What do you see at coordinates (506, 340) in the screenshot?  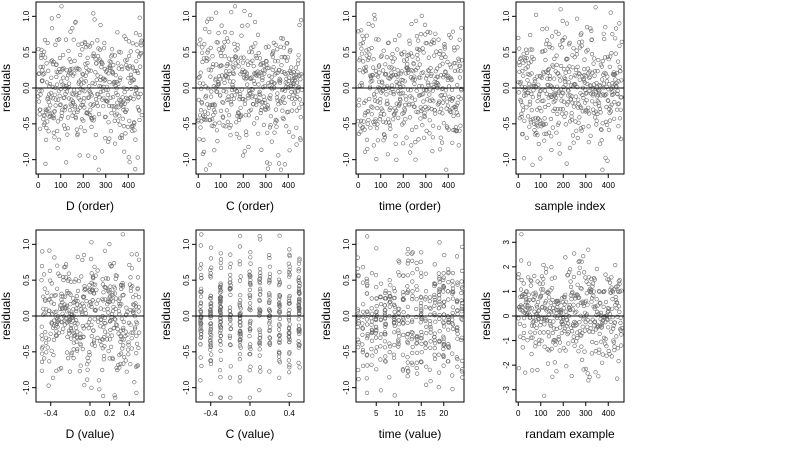 I see `y-tick-label: -1` at bounding box center [506, 340].